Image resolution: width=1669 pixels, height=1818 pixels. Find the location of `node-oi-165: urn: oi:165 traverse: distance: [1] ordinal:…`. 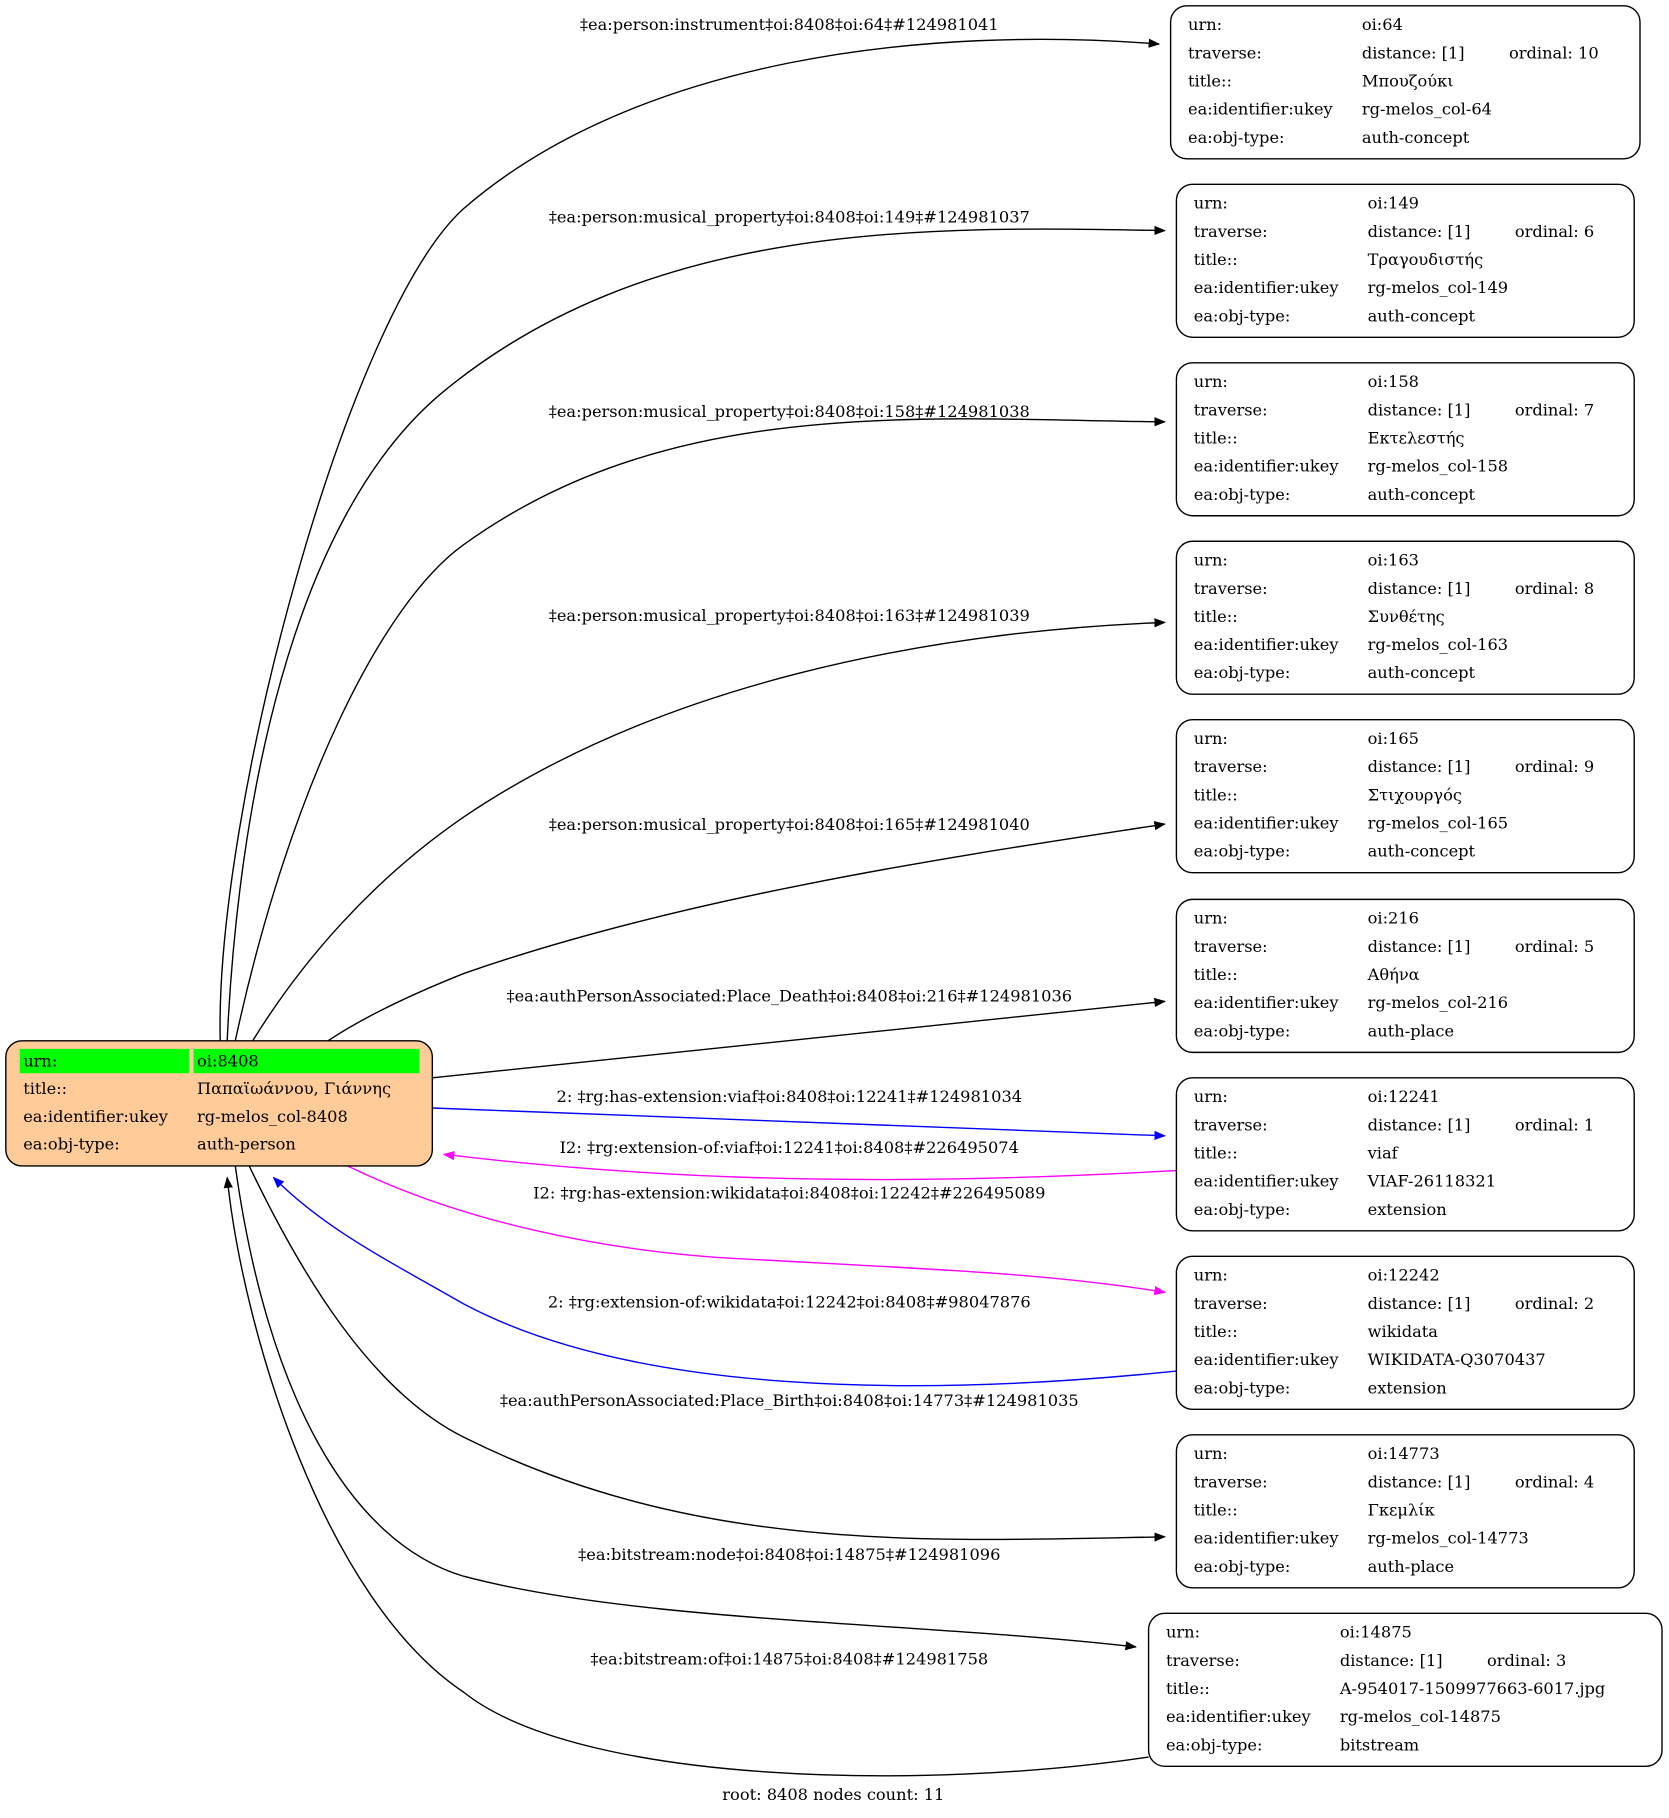

node-oi-165: urn: oi:165 traverse: distance: [1] ordinal:… is located at coordinates (1405, 796).